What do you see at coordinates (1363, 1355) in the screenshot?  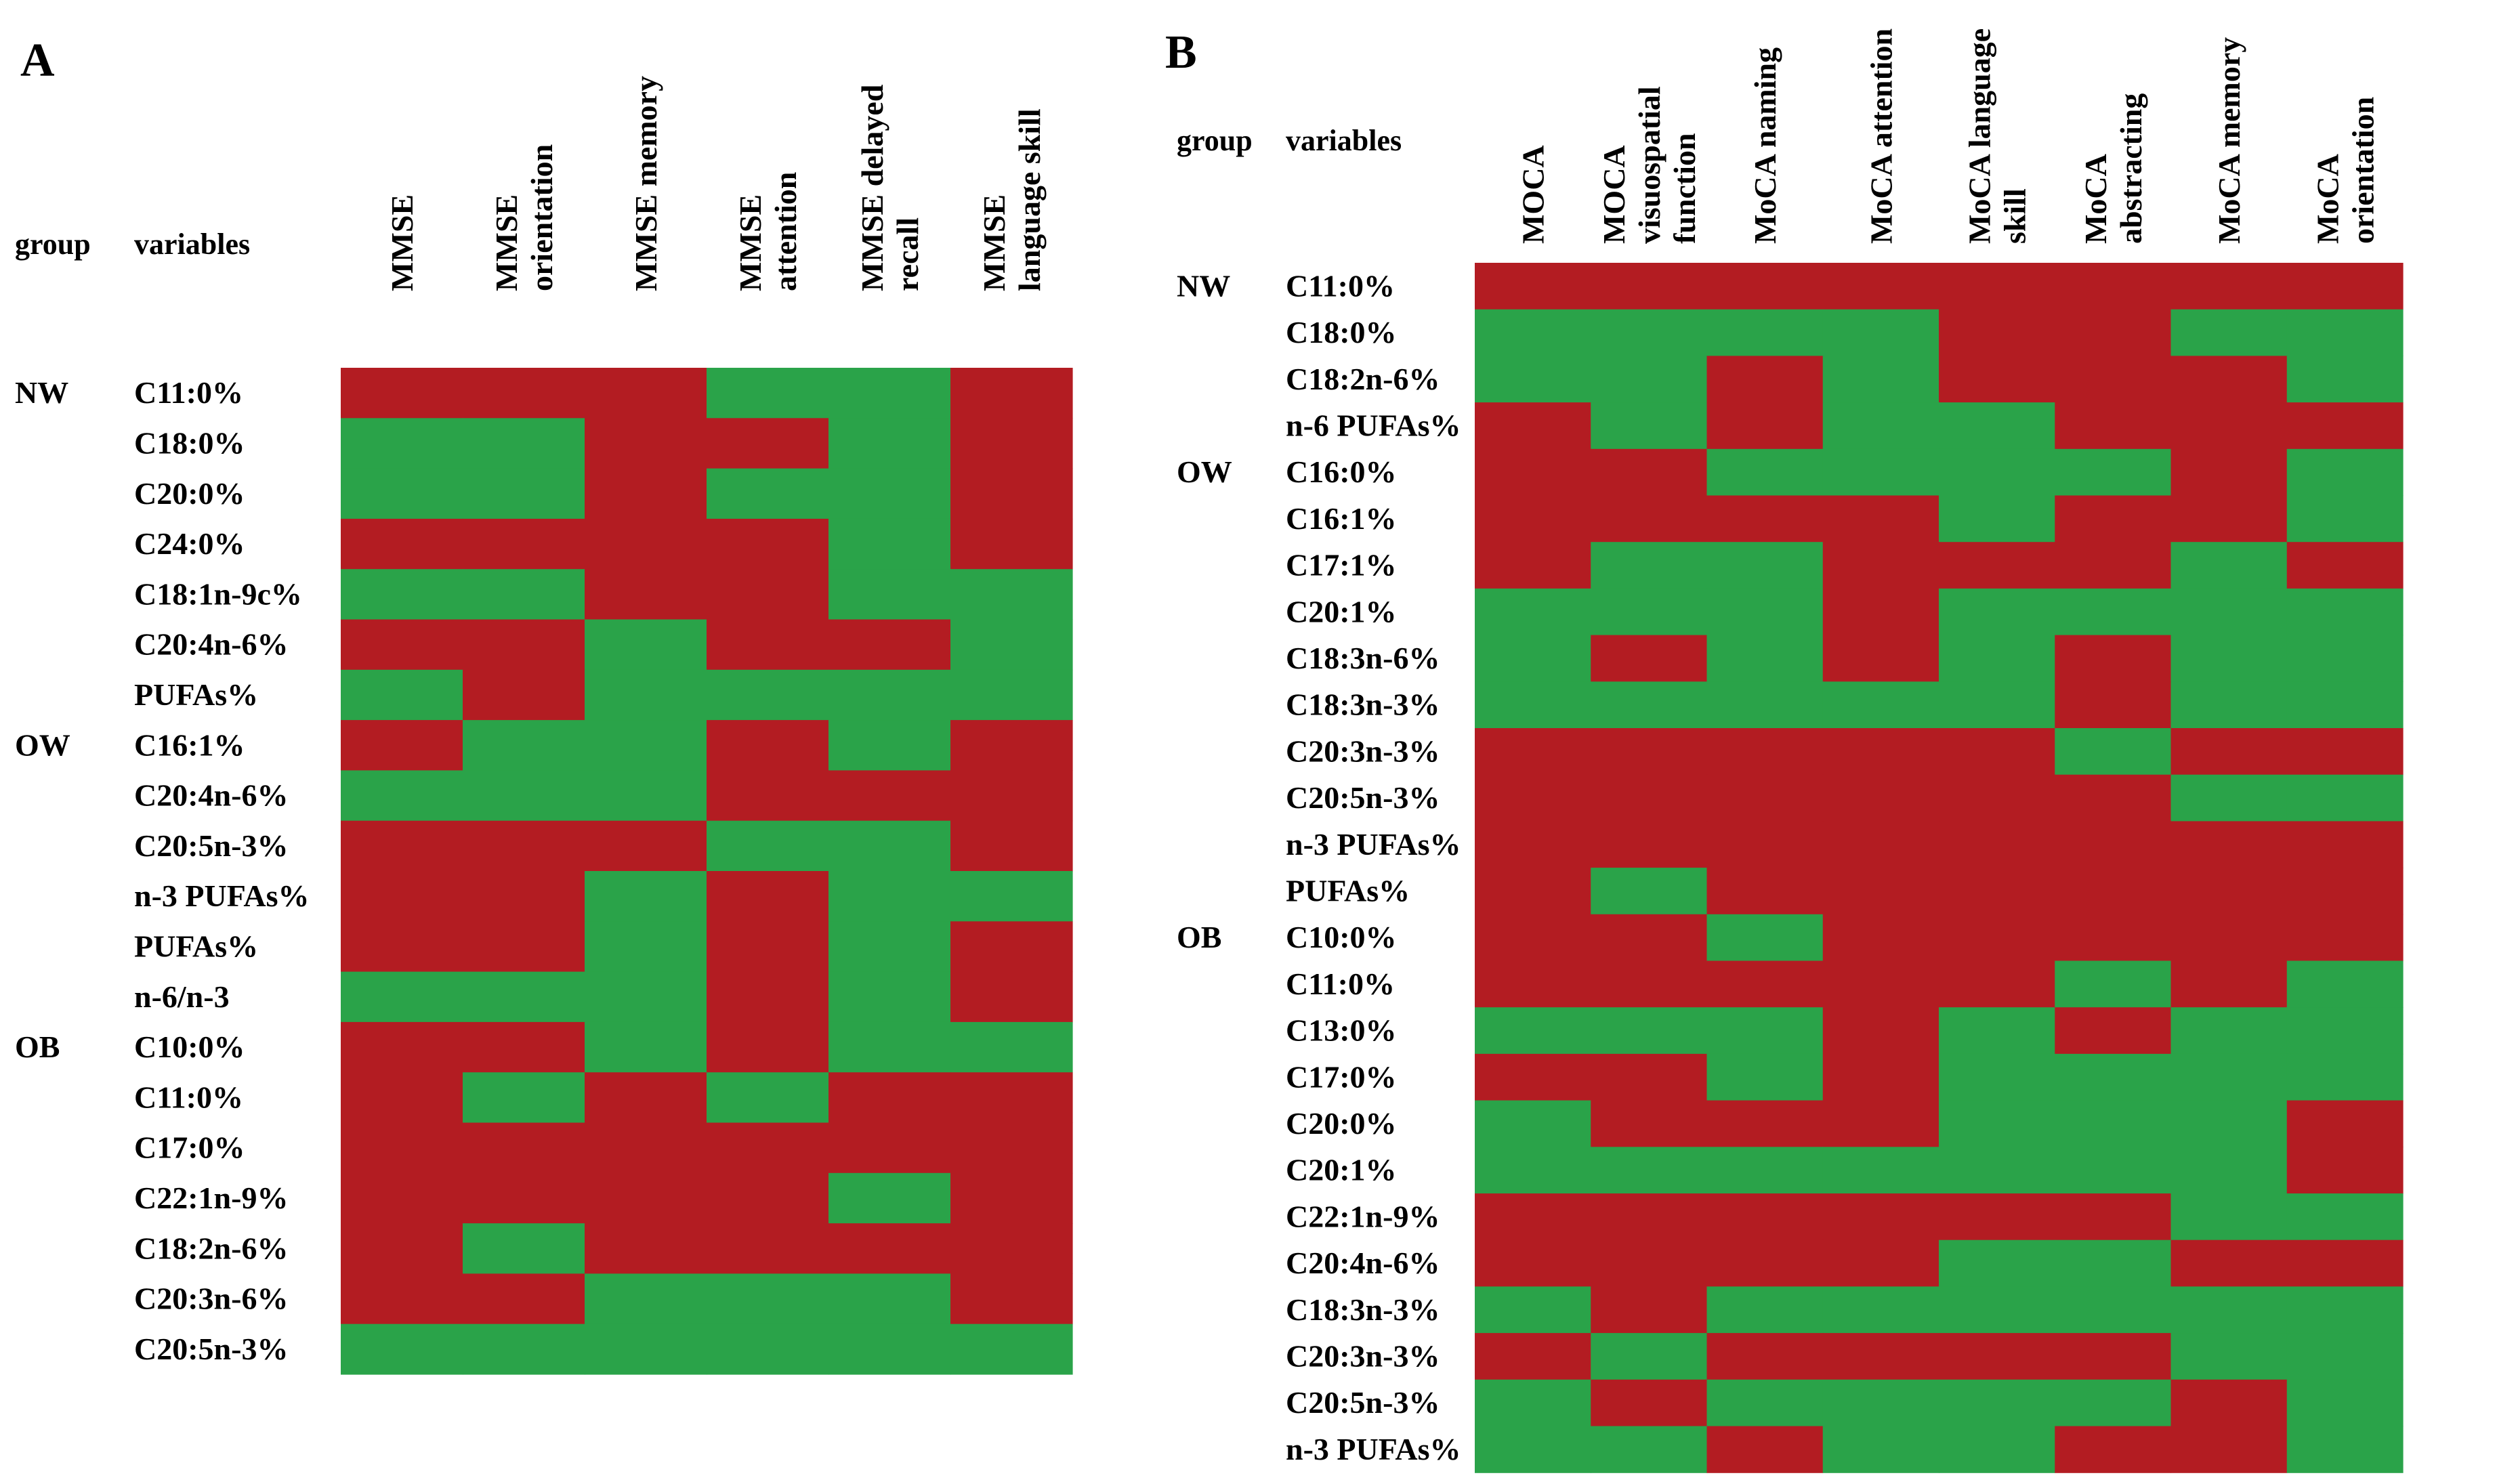 I see `row-label: C20:3n-3%` at bounding box center [1363, 1355].